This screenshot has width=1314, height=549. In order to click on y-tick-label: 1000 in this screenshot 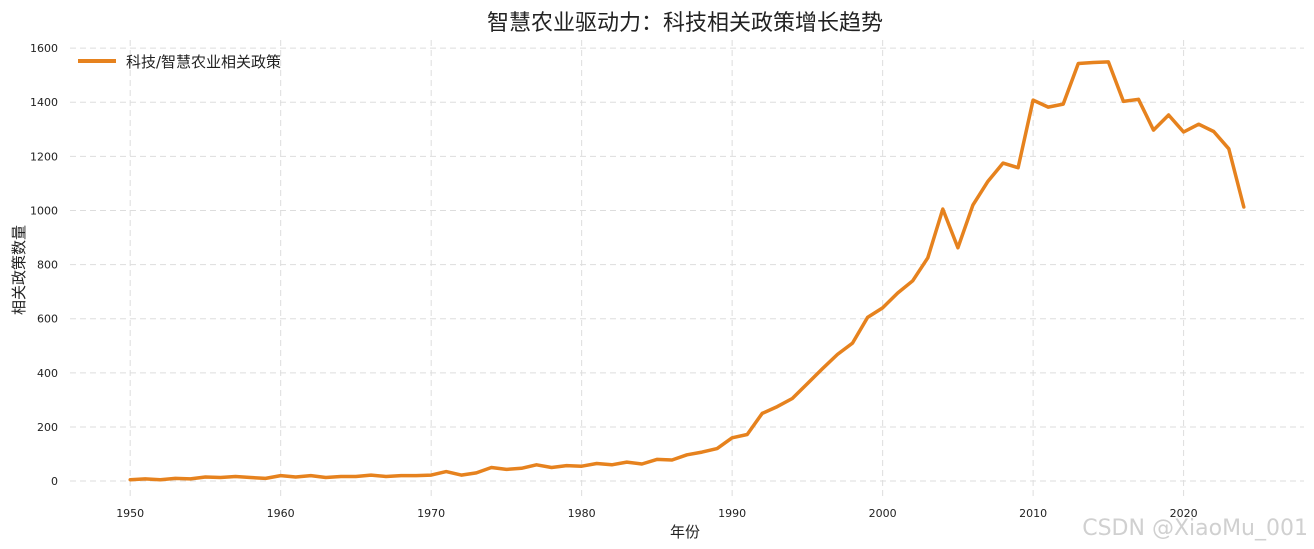, I will do `click(44, 210)`.